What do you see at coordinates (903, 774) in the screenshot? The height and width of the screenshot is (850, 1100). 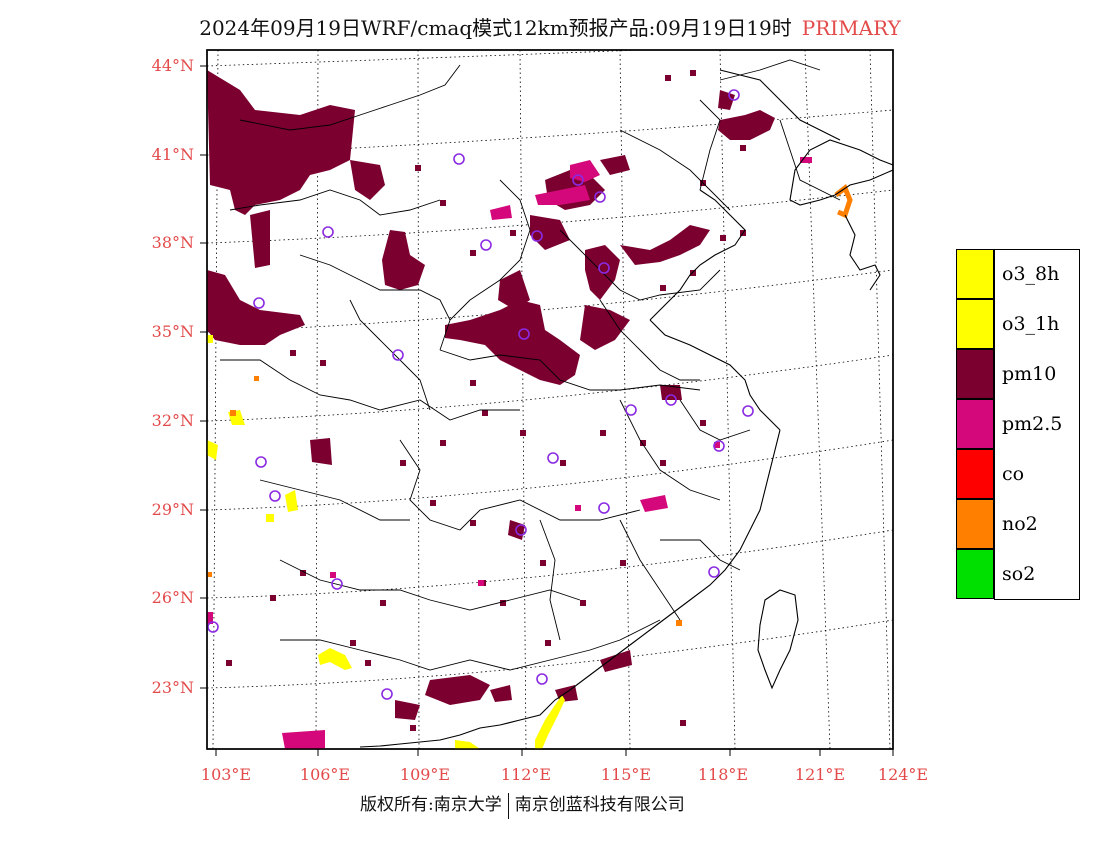 I see `lon-label-124: 124°E` at bounding box center [903, 774].